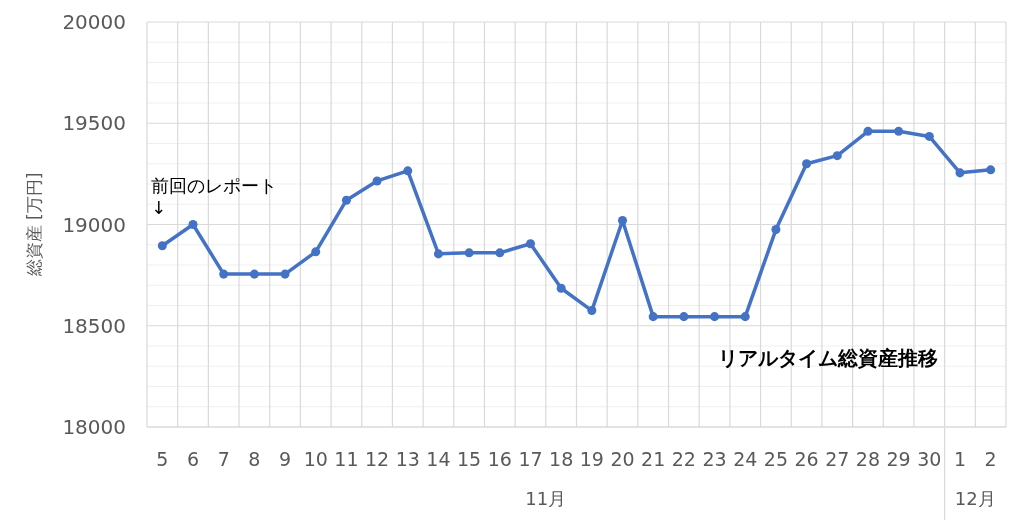 The image size is (1024, 530). Describe the element at coordinates (775, 459) in the screenshot. I see `x-tick-label: 25` at that location.